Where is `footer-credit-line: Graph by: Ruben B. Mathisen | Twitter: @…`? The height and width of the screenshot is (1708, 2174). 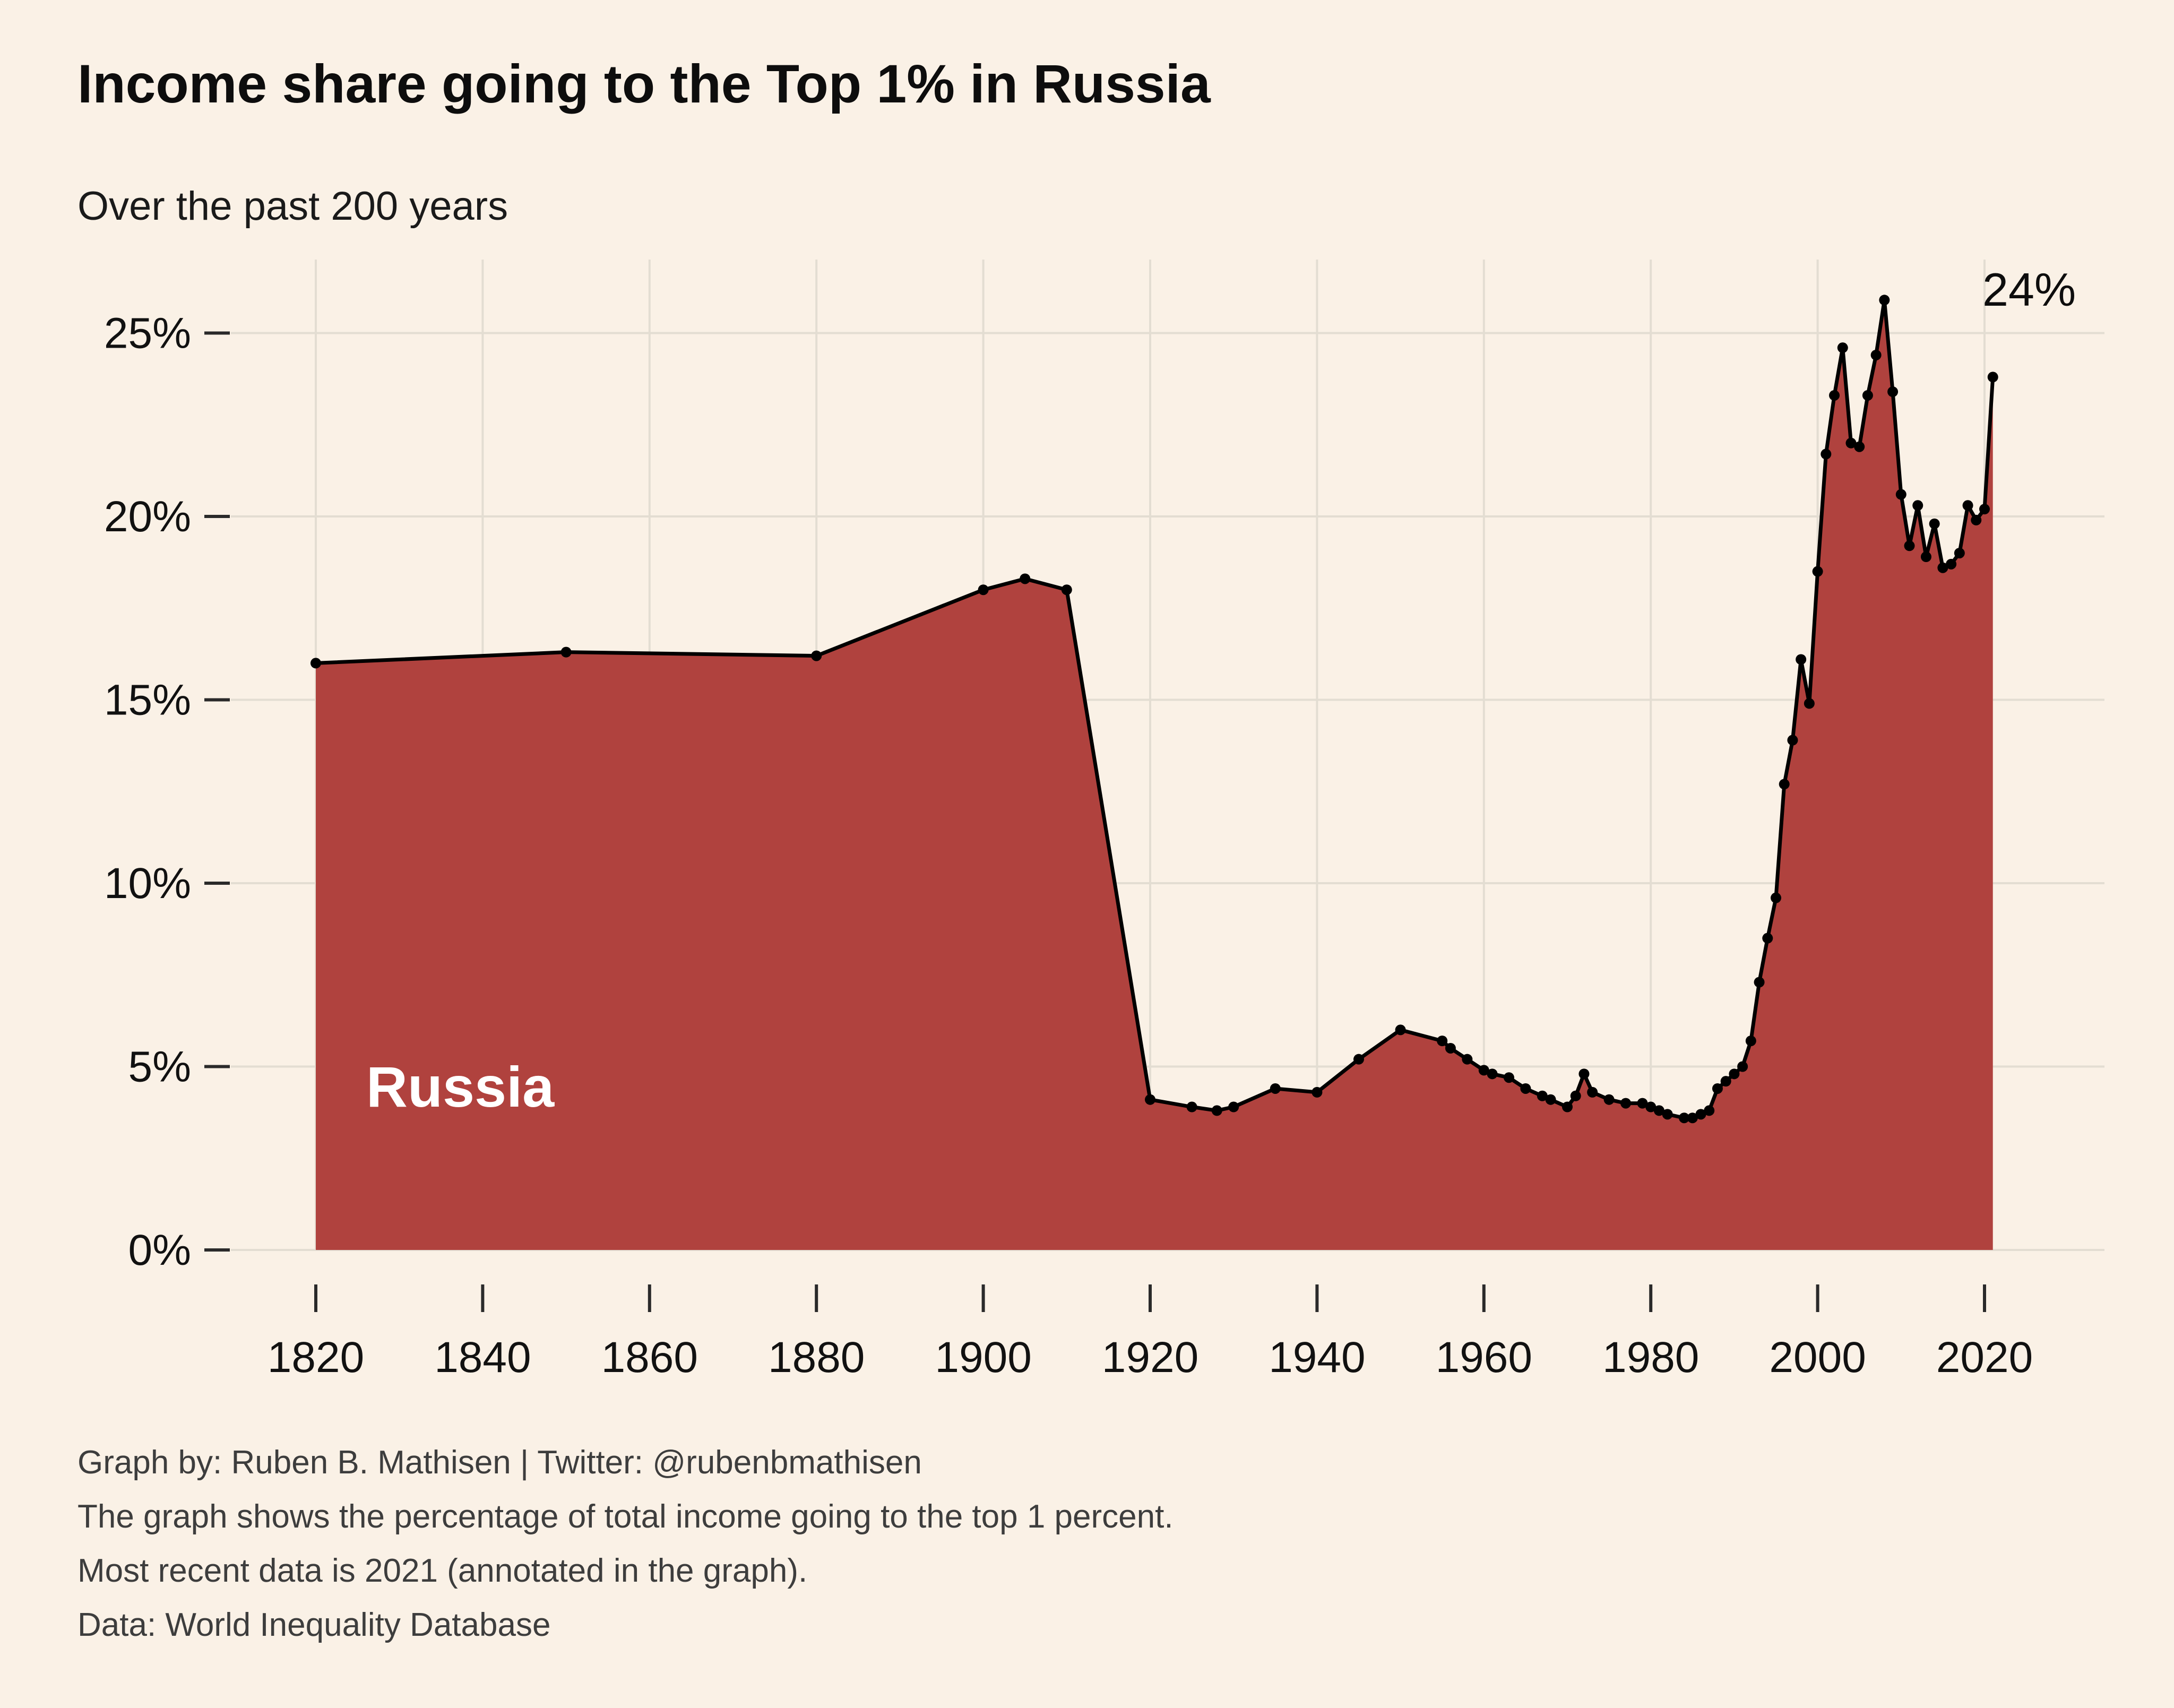 footer-credit-line: Graph by: Ruben B. Mathisen | Twitter: @… is located at coordinates (499, 1462).